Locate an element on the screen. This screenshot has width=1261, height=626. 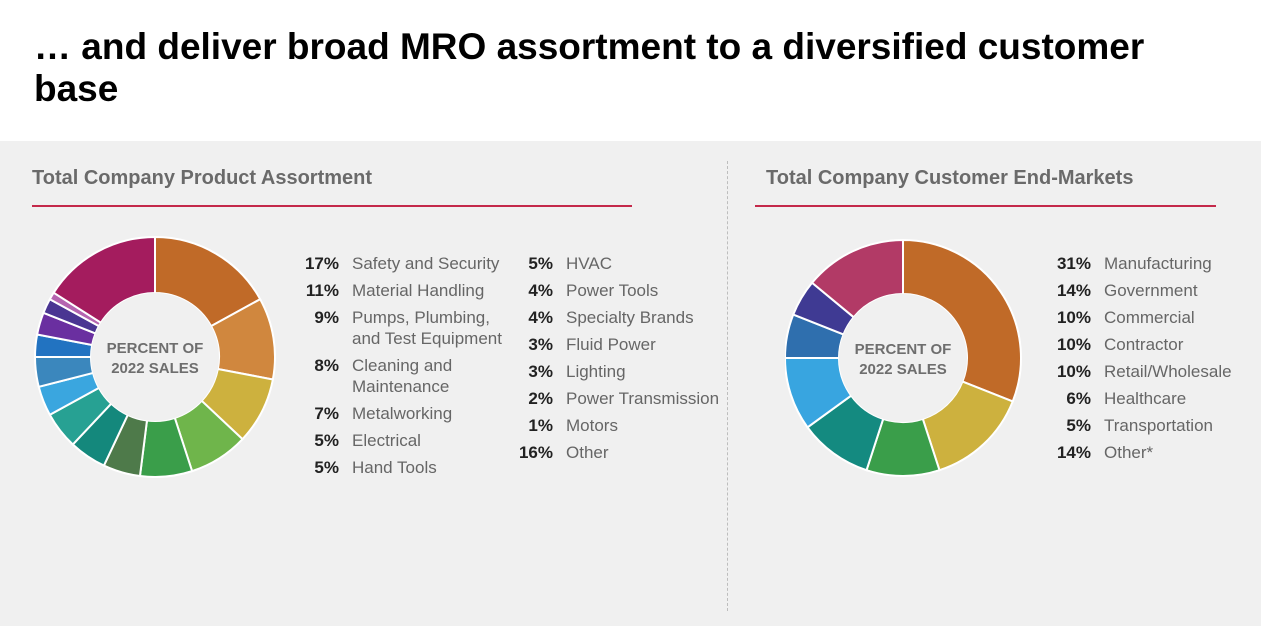
legend-item-specialty-brands: 4% Specialty Brands is located at coordinates (614, 317).